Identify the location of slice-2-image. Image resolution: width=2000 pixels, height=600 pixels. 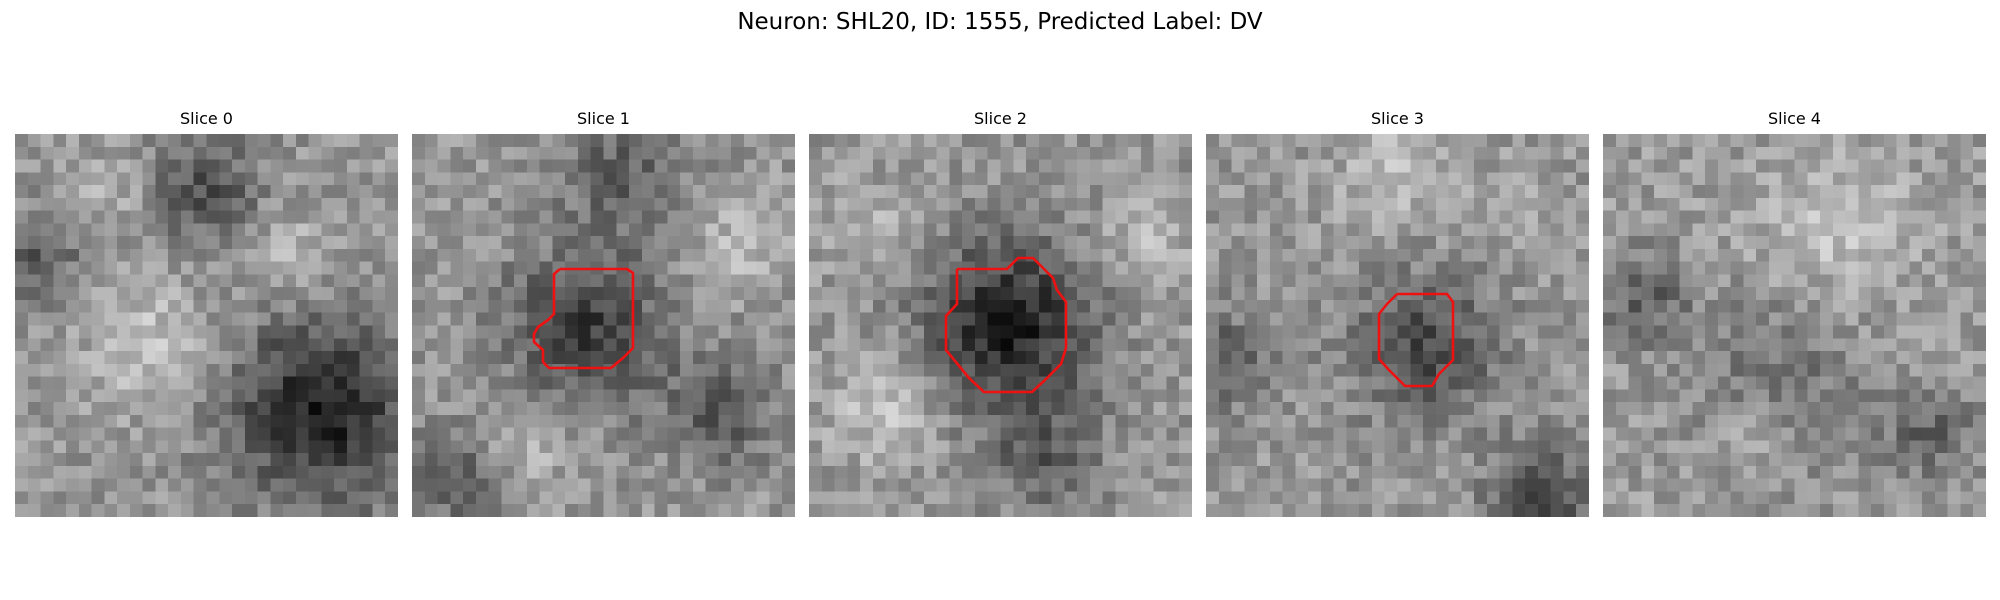
(1000, 325).